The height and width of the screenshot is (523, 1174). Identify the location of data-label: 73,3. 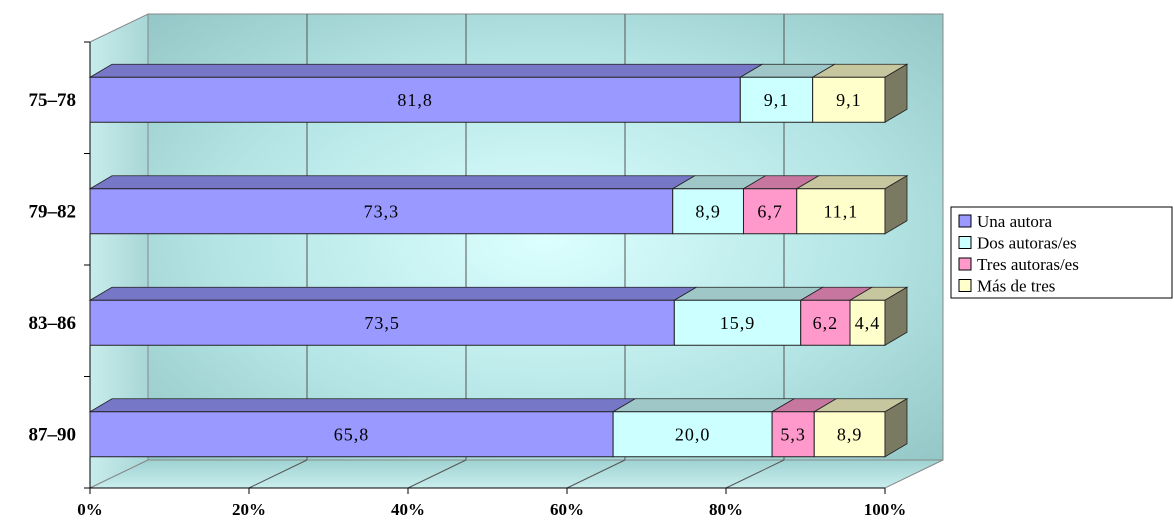
(382, 211).